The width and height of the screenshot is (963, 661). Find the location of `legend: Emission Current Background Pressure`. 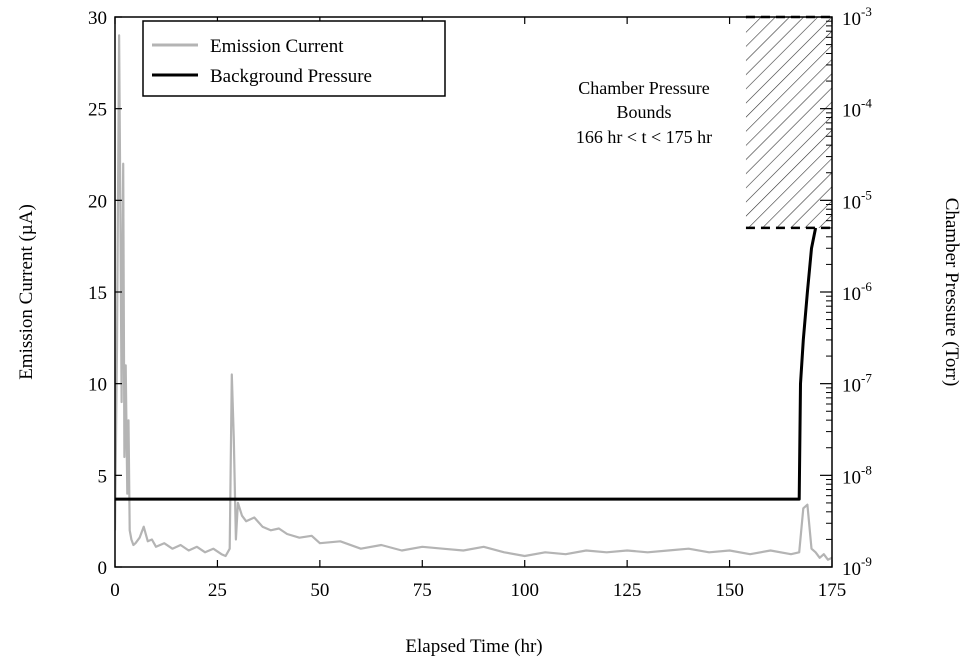

legend: Emission Current Background Pressure is located at coordinates (294, 58).